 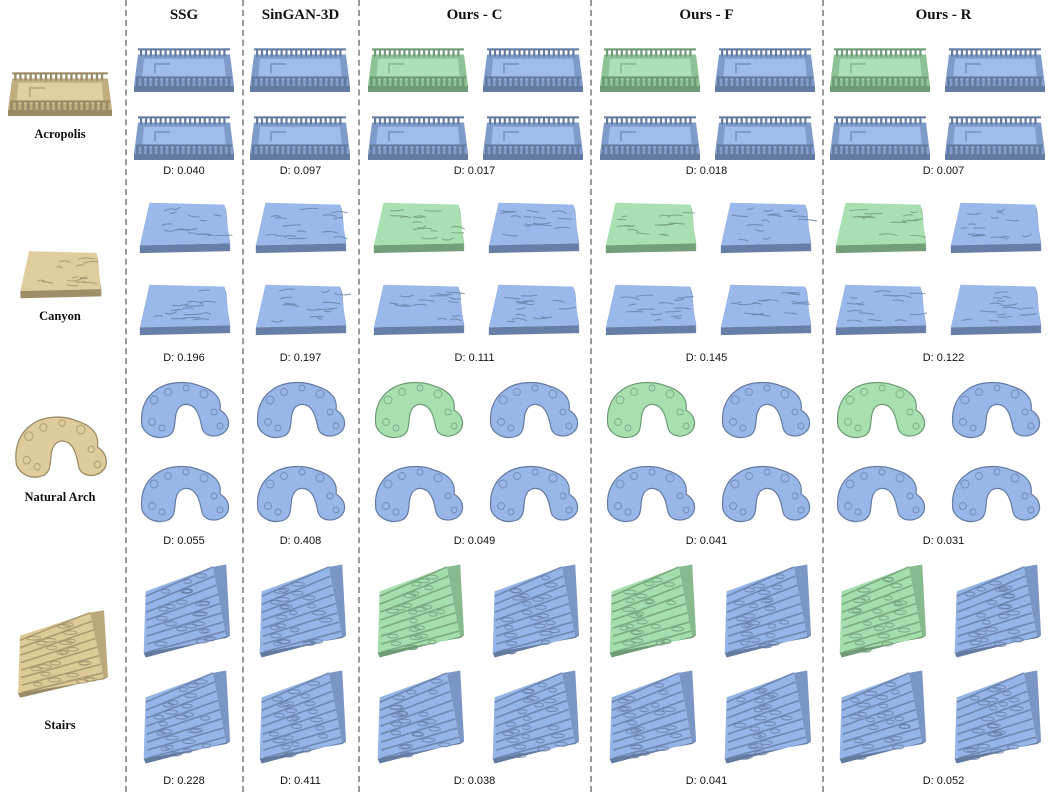 What do you see at coordinates (300, 541) in the screenshot?
I see `distance-arch-singan-3d: D: 0.408` at bounding box center [300, 541].